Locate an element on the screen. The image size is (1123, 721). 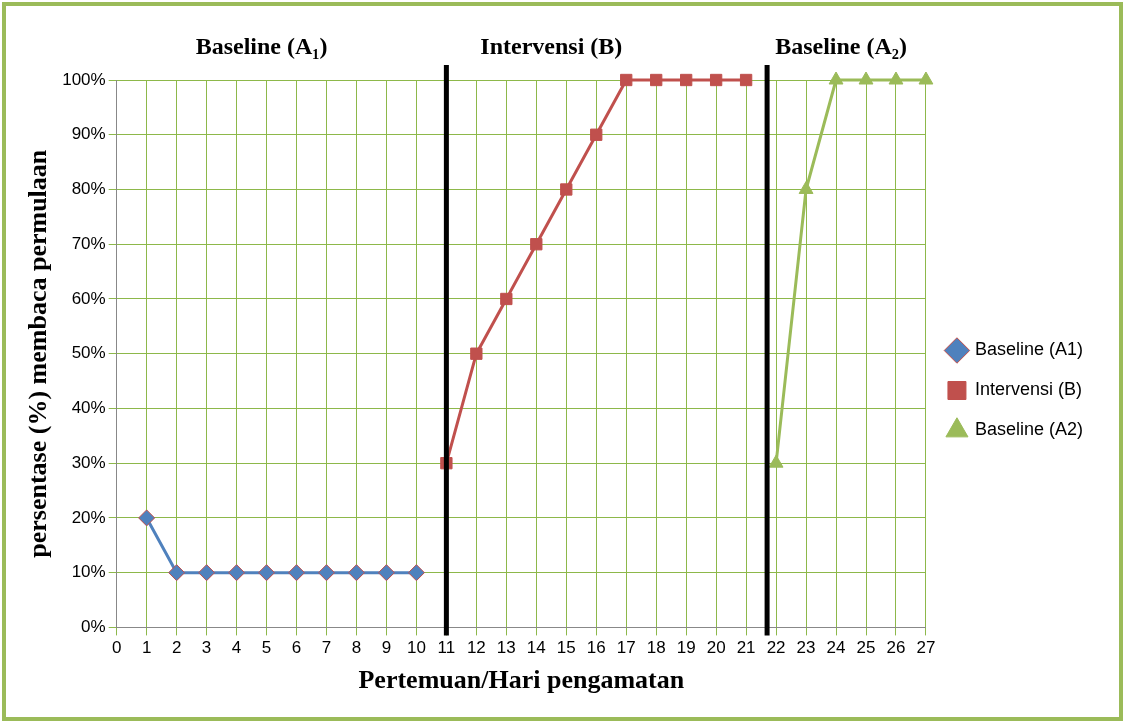
x-tick-label: 13 is located at coordinates (506, 648).